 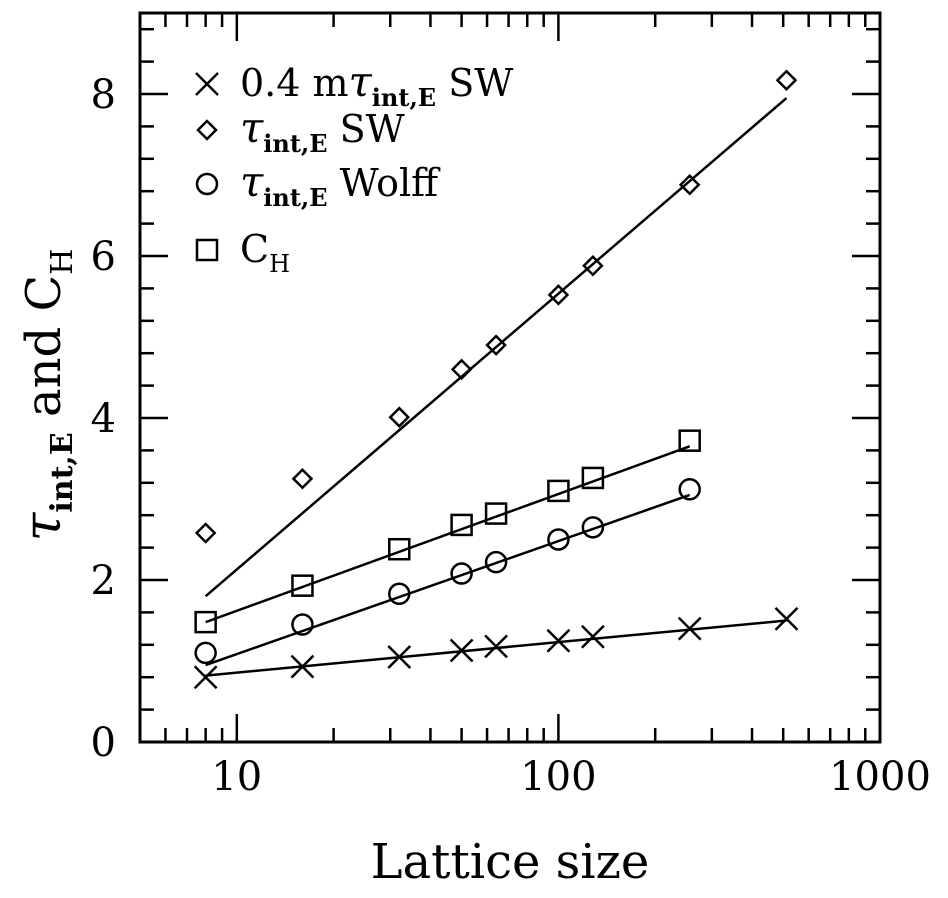 I want to click on legend-marker-square-ch, so click(x=207, y=250).